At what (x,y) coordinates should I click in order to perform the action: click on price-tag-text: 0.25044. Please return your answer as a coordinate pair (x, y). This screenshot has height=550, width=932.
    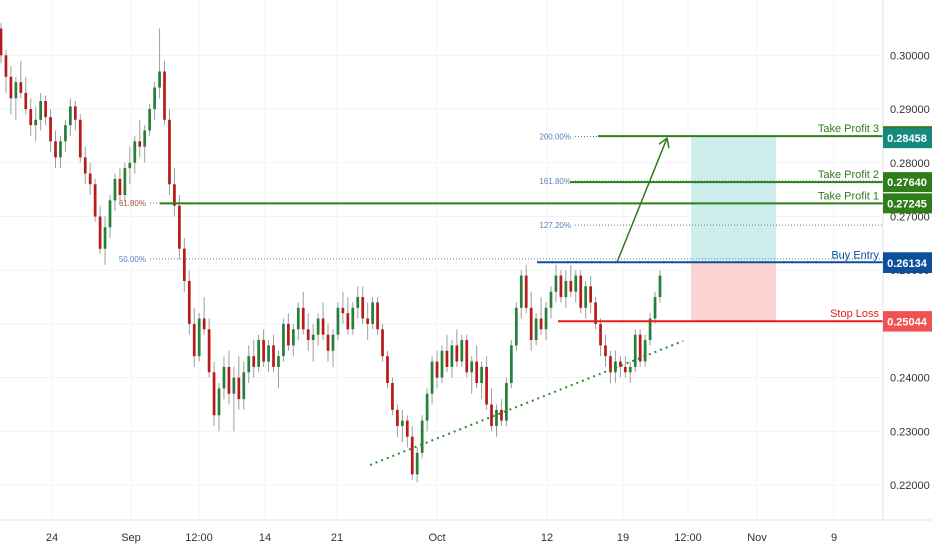
    Looking at the image, I should click on (907, 323).